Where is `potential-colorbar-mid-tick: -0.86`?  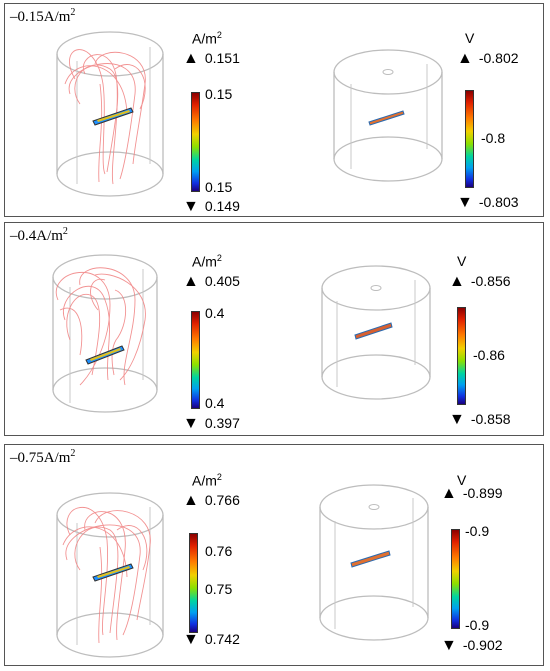 potential-colorbar-mid-tick: -0.86 is located at coordinates (489, 355).